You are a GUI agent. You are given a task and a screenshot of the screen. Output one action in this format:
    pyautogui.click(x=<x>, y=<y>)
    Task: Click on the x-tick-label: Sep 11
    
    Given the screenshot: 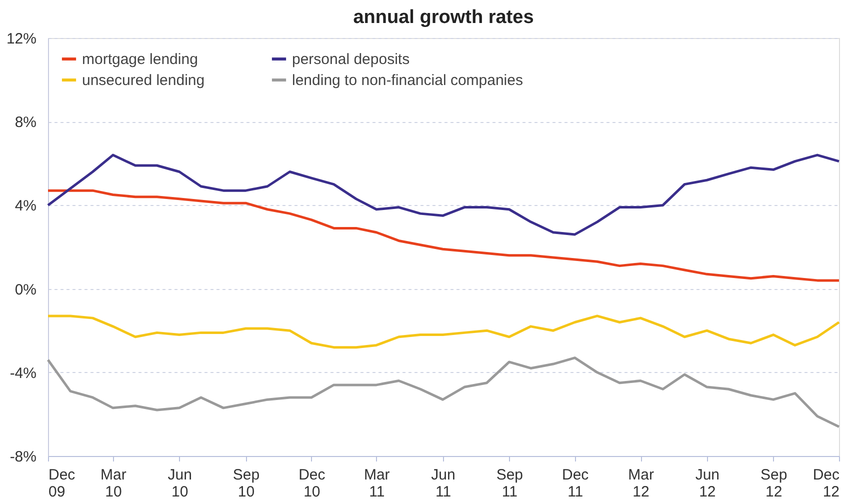 What is the action you would take?
    pyautogui.click(x=510, y=483)
    